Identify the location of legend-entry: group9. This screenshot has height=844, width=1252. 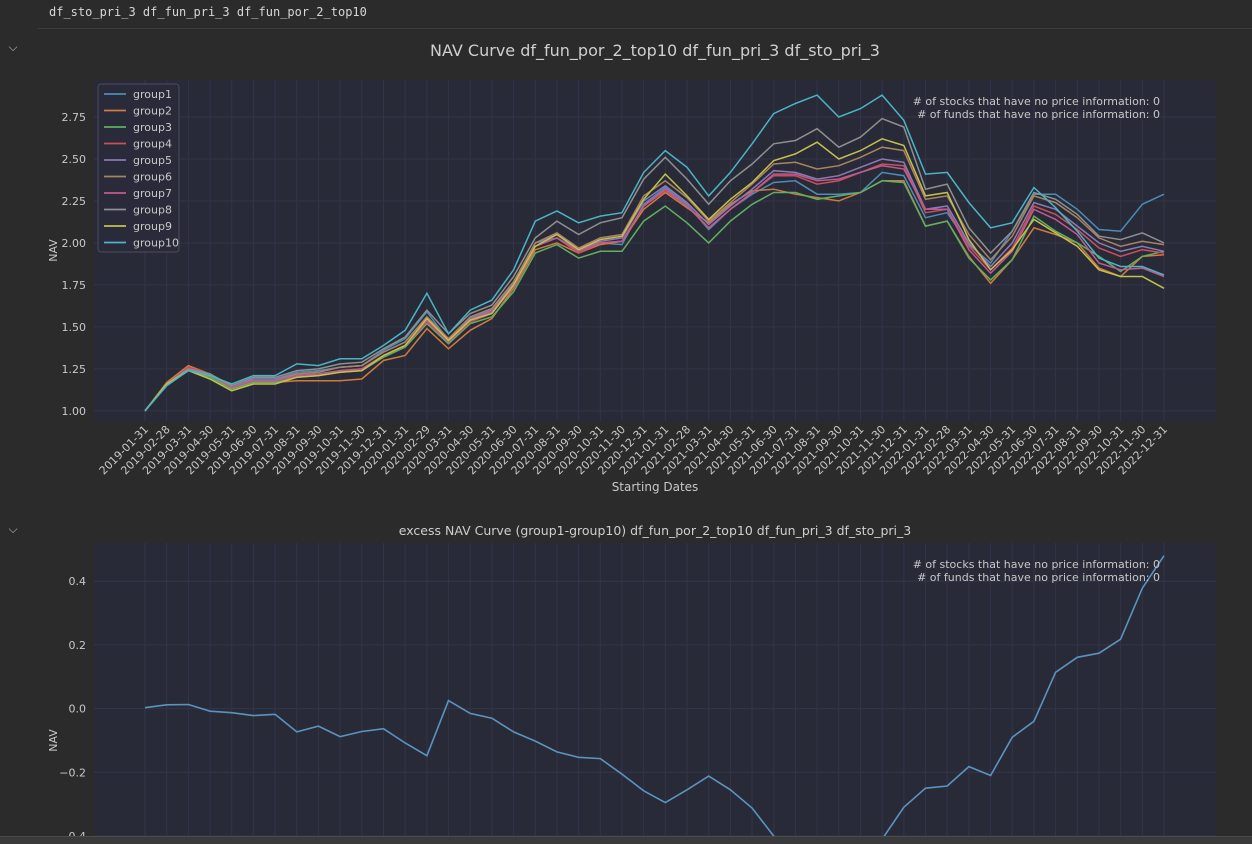
(152, 226).